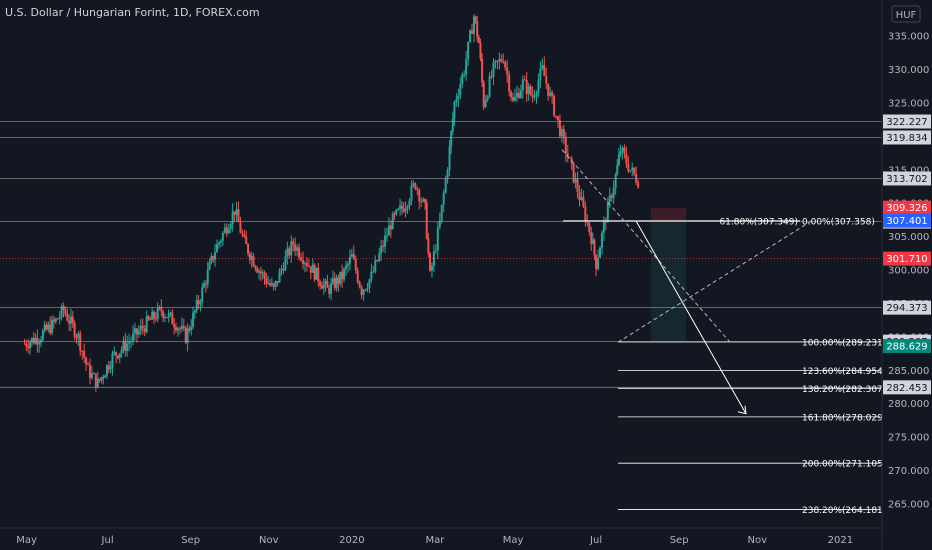  I want to click on level-price-label: 282.453, so click(906, 388).